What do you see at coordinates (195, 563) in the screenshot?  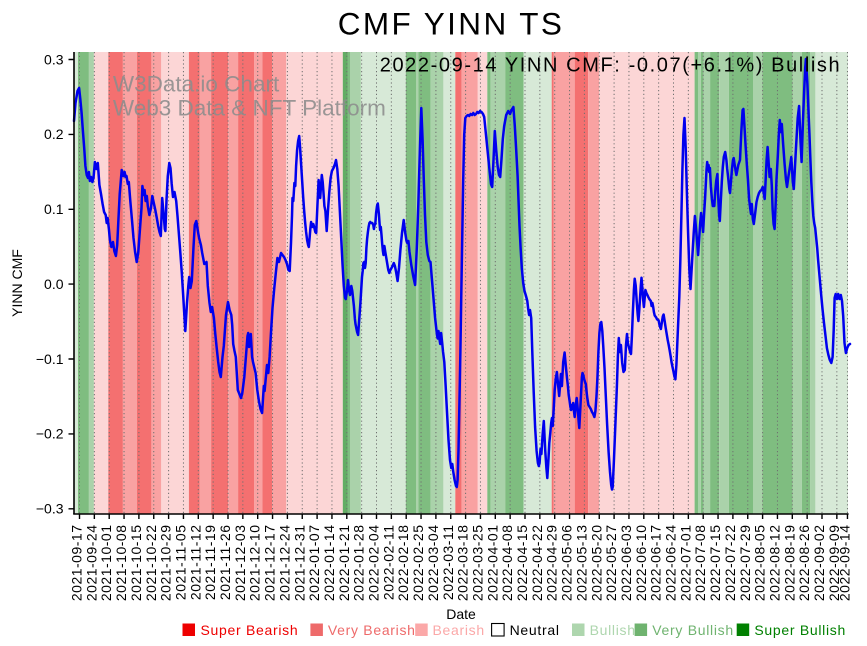 I see `svg-text: 2021-11-12` at bounding box center [195, 563].